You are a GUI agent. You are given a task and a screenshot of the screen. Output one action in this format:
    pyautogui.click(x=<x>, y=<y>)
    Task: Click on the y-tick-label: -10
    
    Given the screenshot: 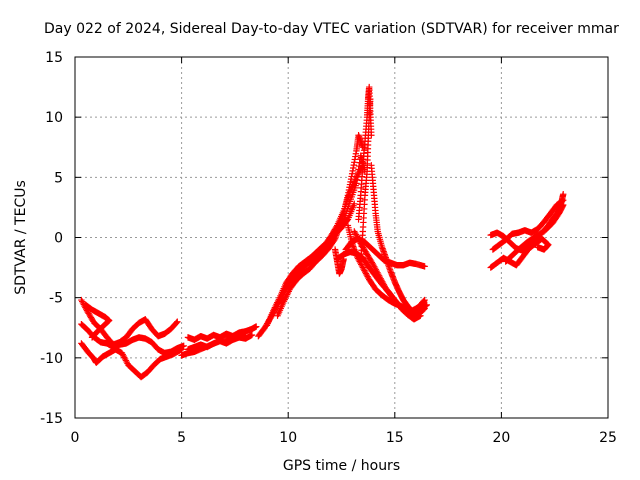 What is the action you would take?
    pyautogui.click(x=51, y=359)
    